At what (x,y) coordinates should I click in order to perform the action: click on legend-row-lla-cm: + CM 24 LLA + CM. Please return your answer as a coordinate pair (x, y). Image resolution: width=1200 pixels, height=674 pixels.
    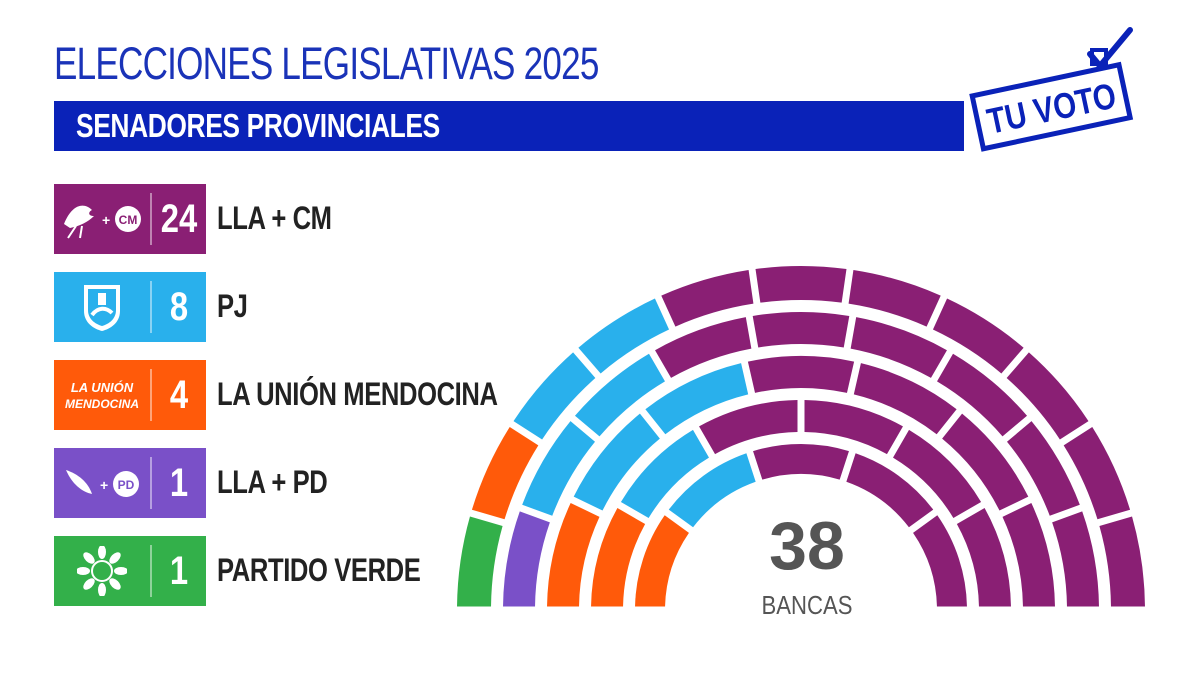
    Looking at the image, I should click on (269, 219).